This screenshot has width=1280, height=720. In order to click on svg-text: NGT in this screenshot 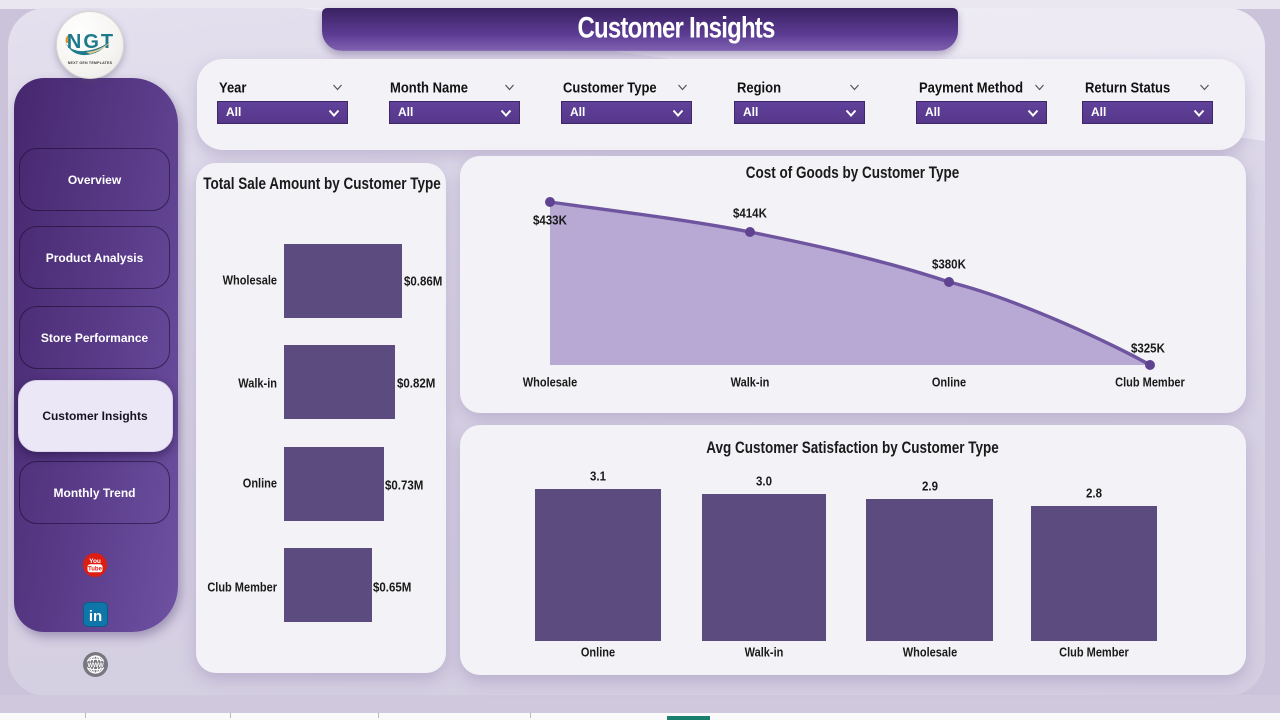, I will do `click(91, 42)`.